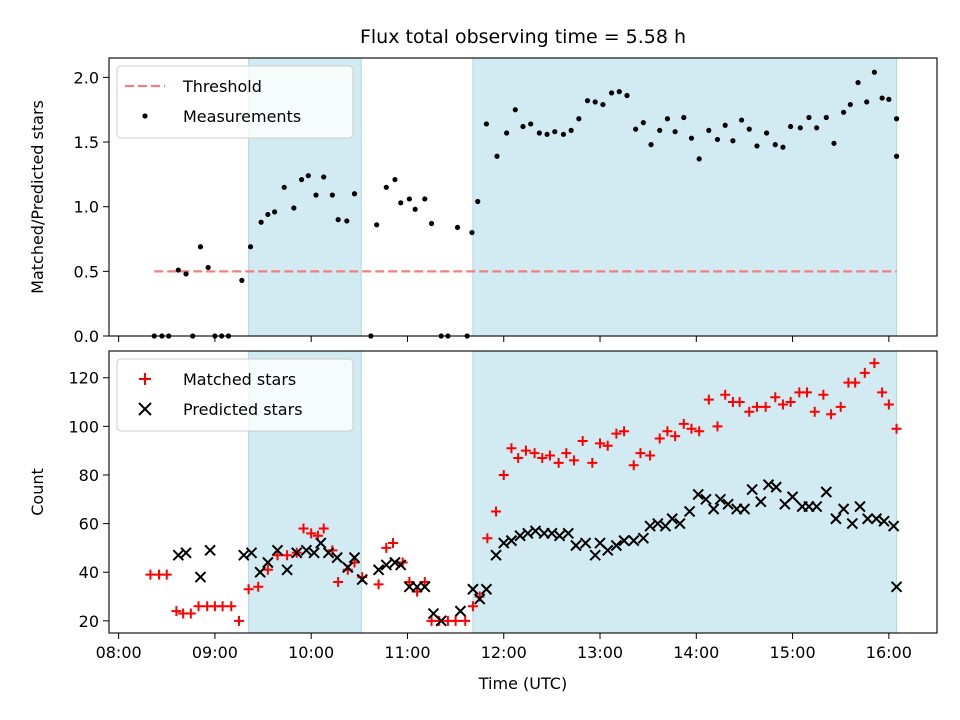 The height and width of the screenshot is (720, 960). Describe the element at coordinates (89, 475) in the screenshot. I see `y-tick-label: 80` at that location.